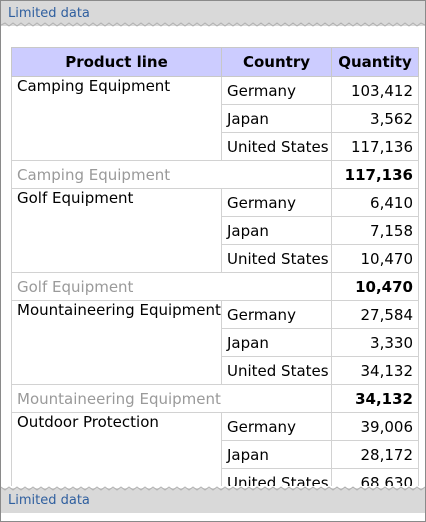  What do you see at coordinates (375, 454) in the screenshot?
I see `quantity-cell: 28,172` at bounding box center [375, 454].